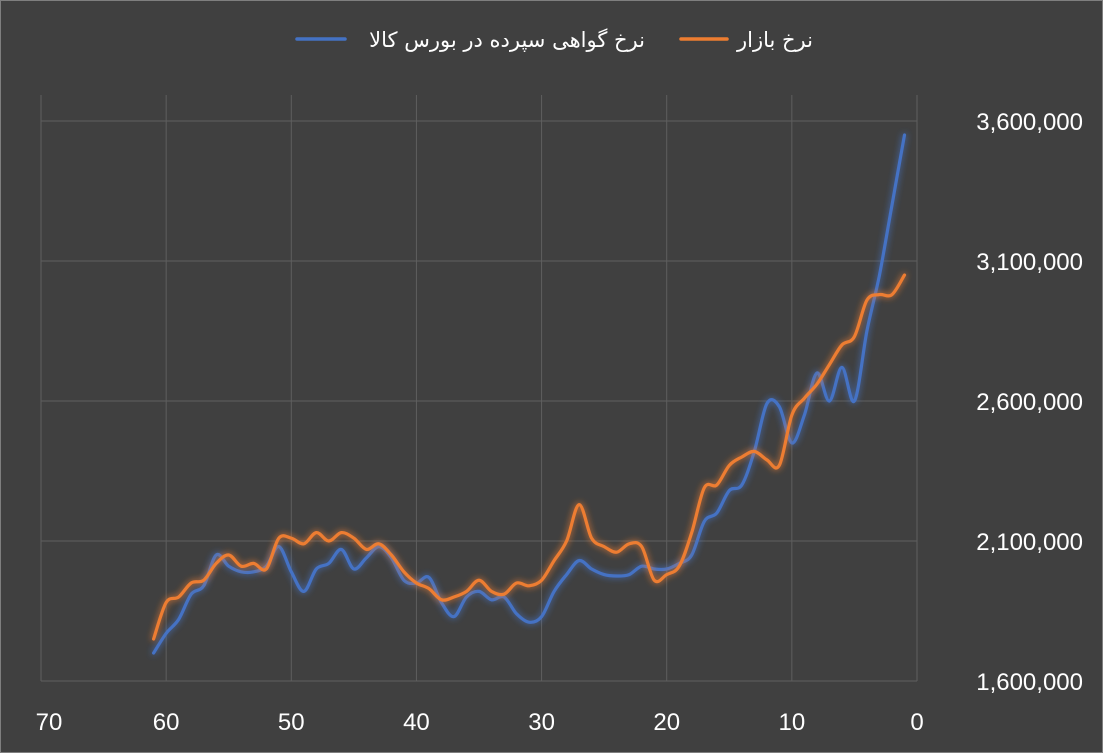 This screenshot has width=1103, height=753. Describe the element at coordinates (1029, 542) in the screenshot. I see `y-tick-label: 2,100,000` at that location.